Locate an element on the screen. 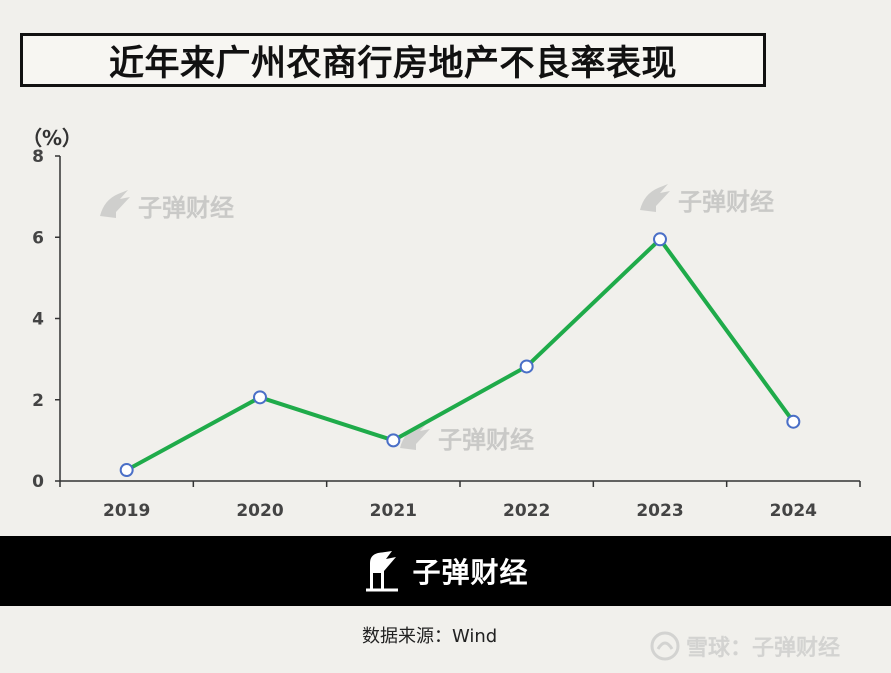 This screenshot has width=891, height=673. y-tick-label: 0 is located at coordinates (38, 482).